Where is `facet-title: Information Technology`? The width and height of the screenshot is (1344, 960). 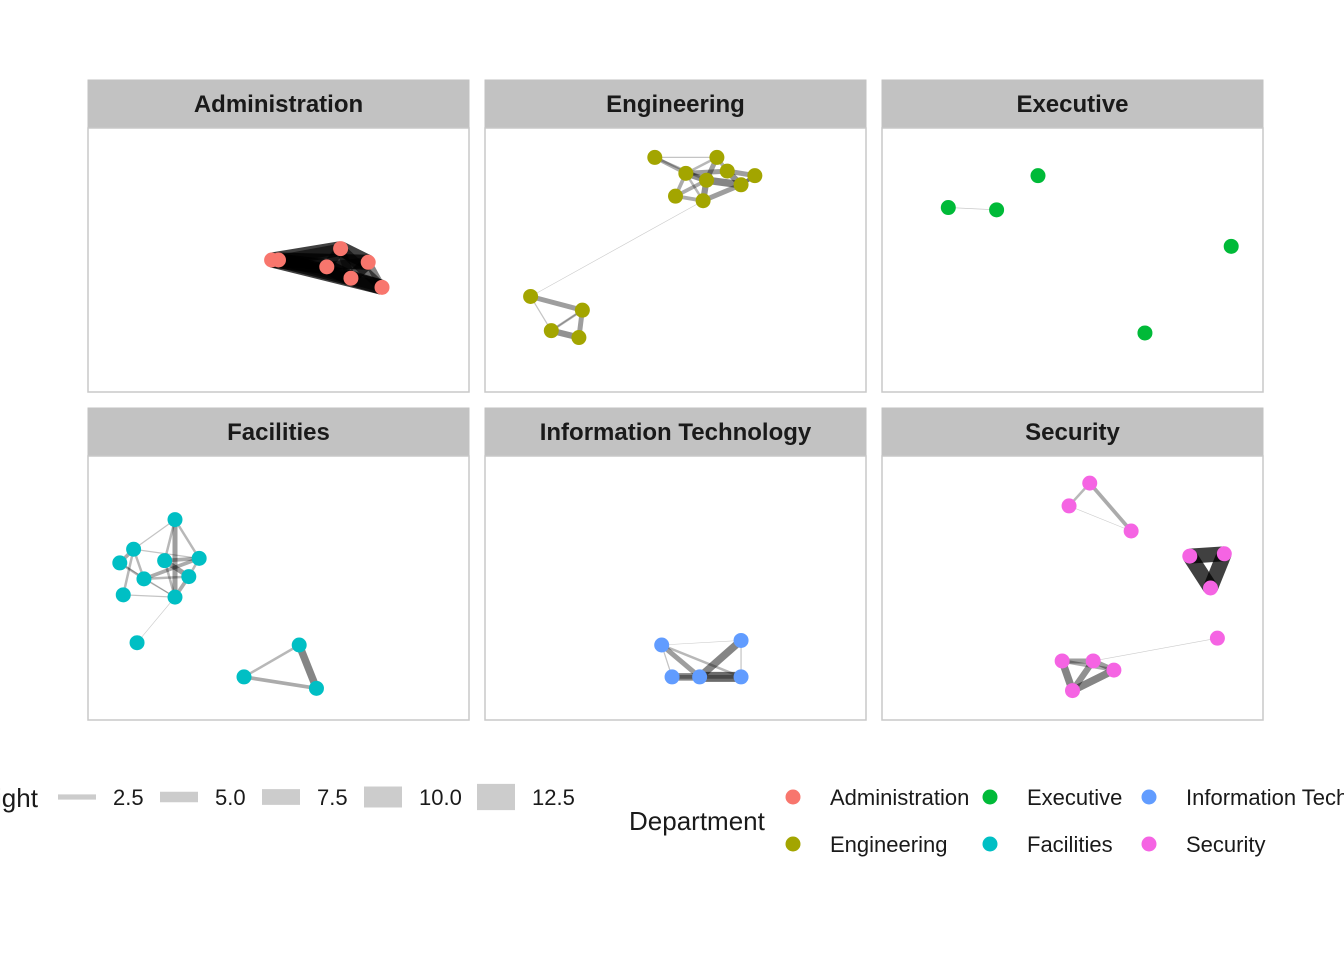 facet-title: Information Technology is located at coordinates (676, 432).